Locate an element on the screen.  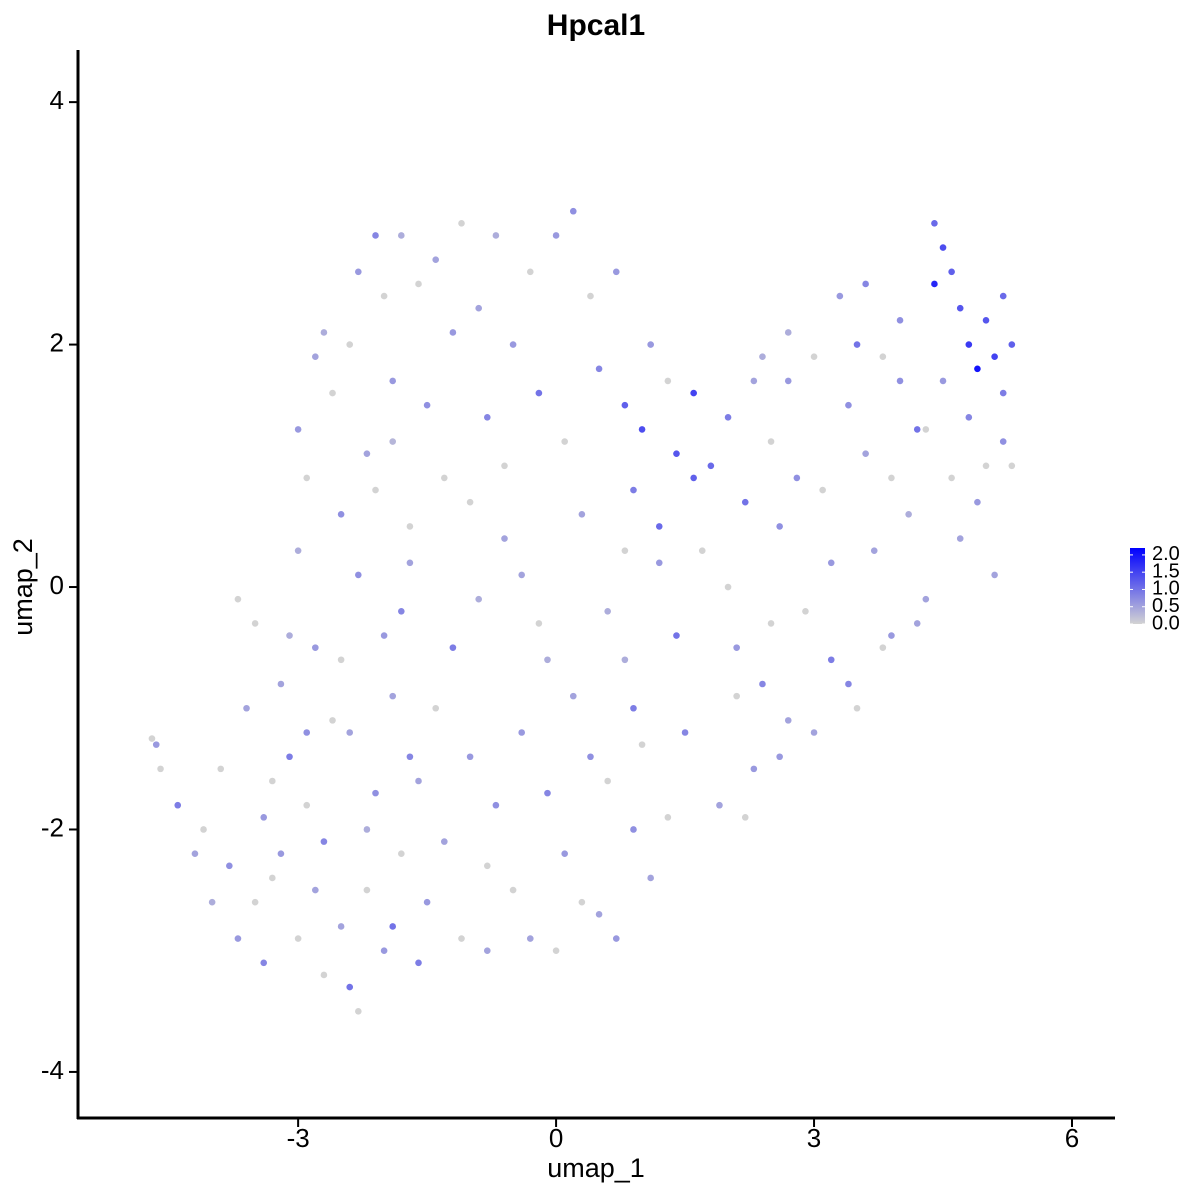
x-tick-label: 3 is located at coordinates (814, 1138).